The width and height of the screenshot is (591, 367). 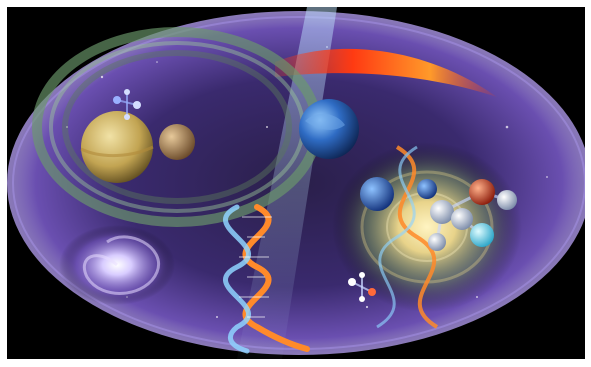 What do you see at coordinates (329, 129) in the screenshot?
I see `earth-like-planet` at bounding box center [329, 129].